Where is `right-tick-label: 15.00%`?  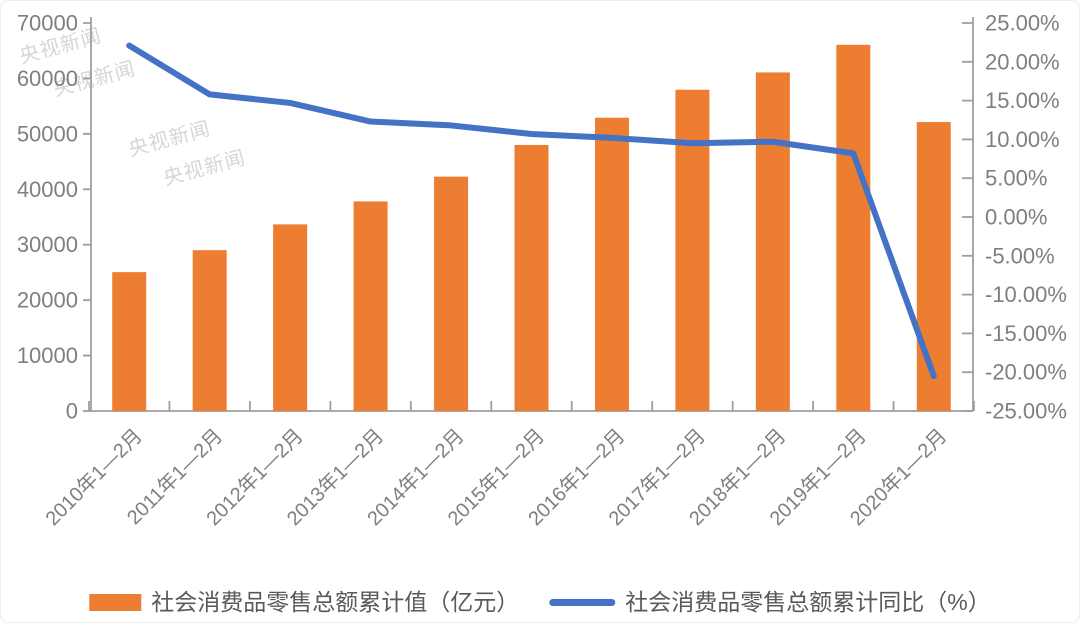
right-tick-label: 15.00% is located at coordinates (1022, 100).